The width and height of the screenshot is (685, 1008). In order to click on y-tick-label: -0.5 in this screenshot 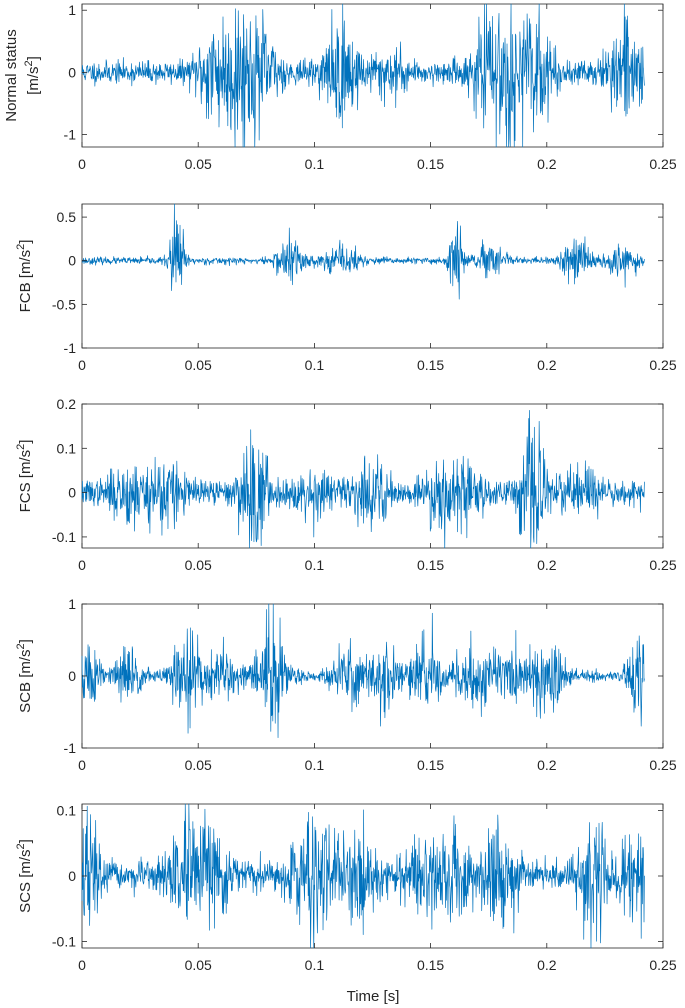, I will do `click(64, 304)`.